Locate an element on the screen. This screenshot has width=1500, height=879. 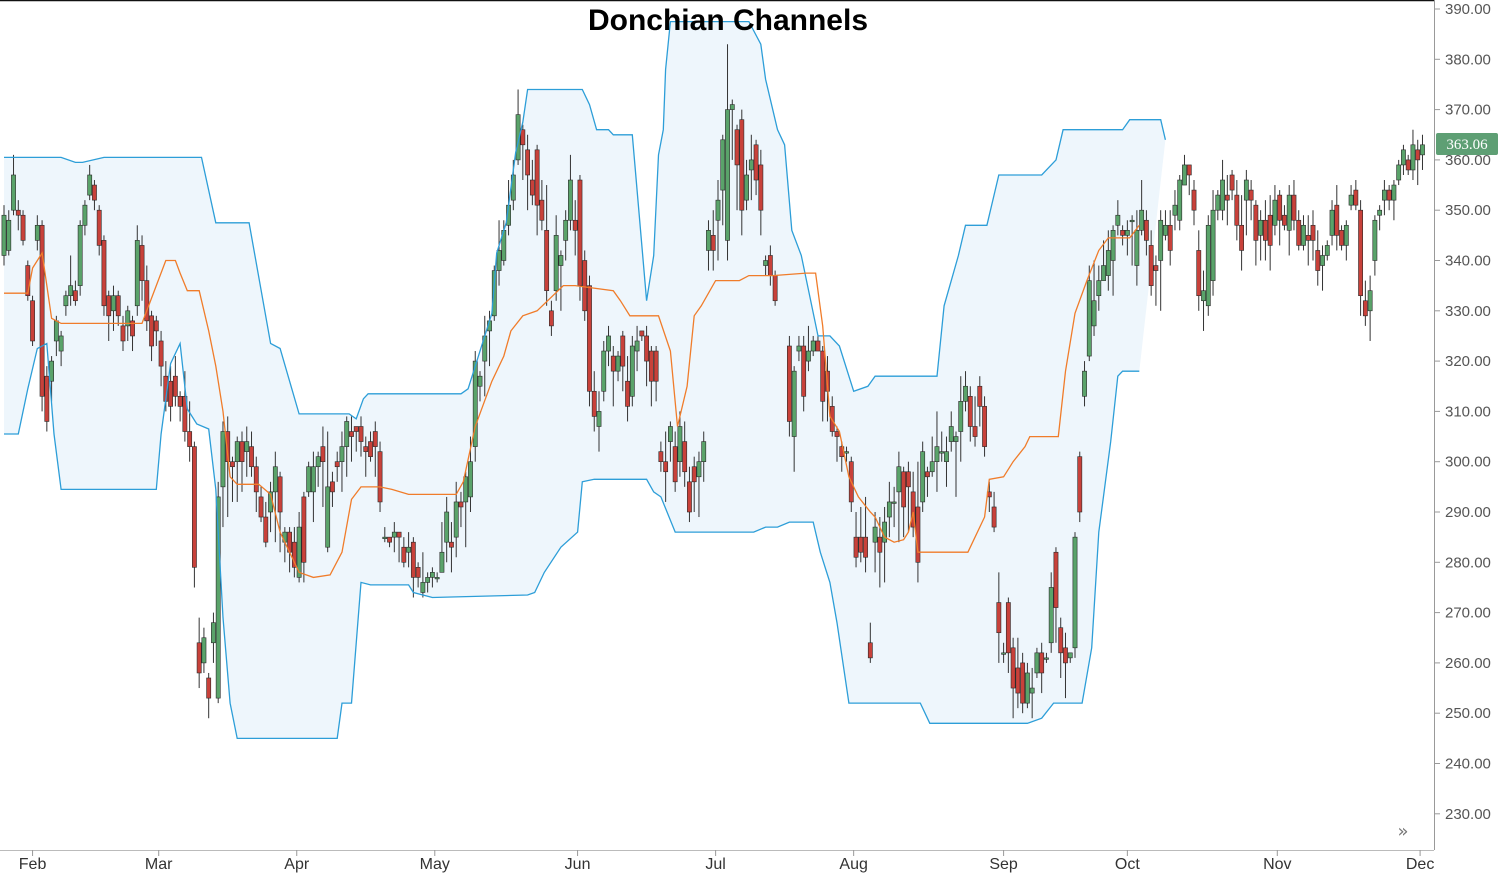
x-axis: Feb Mar Apr May Jun Jul Aug Sep Oct Nov Dec is located at coordinates (726, 861).